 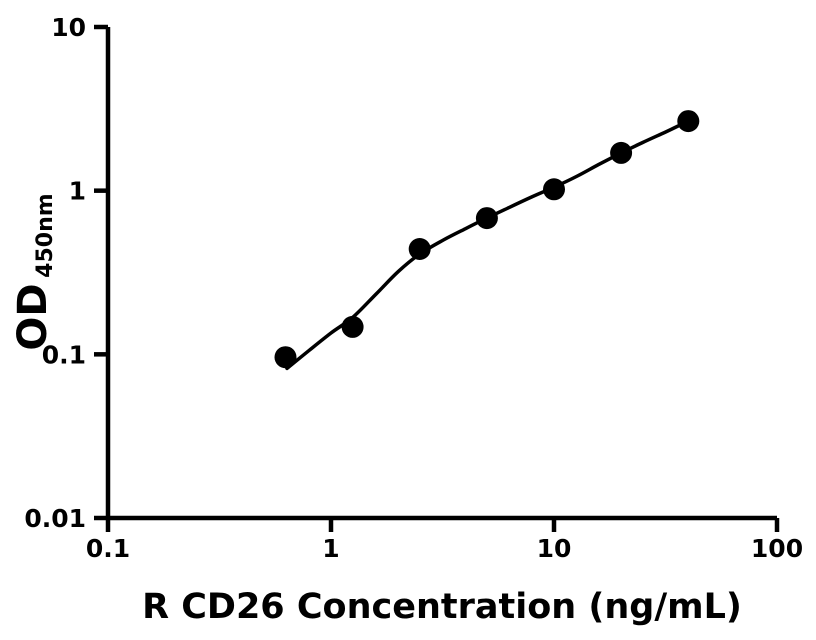 What do you see at coordinates (330, 548) in the screenshot?
I see `x-tick-label: 1` at bounding box center [330, 548].